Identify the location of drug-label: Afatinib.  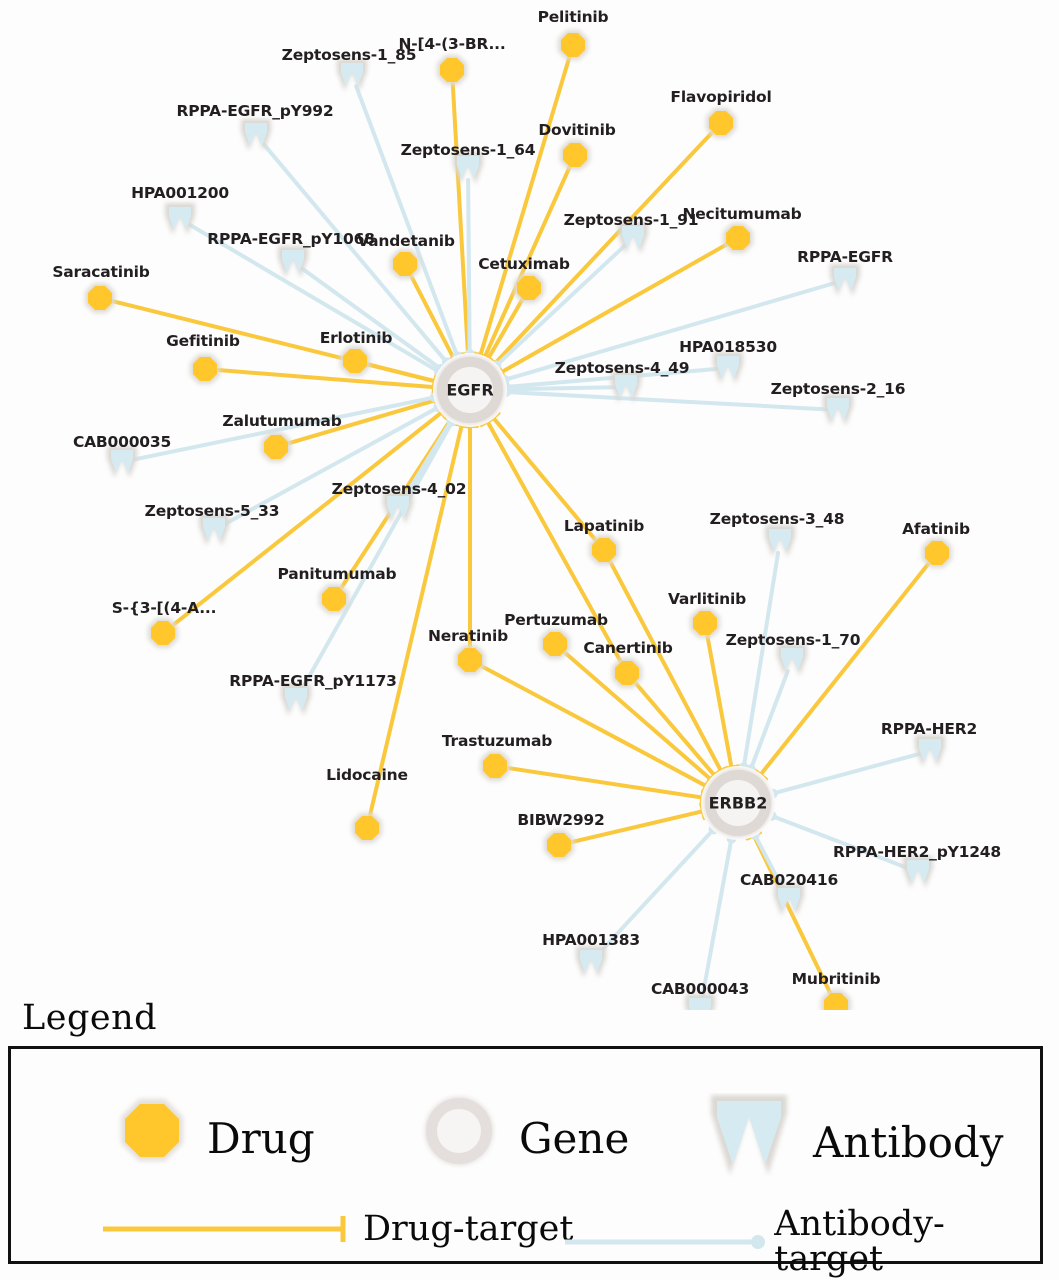
(936, 529).